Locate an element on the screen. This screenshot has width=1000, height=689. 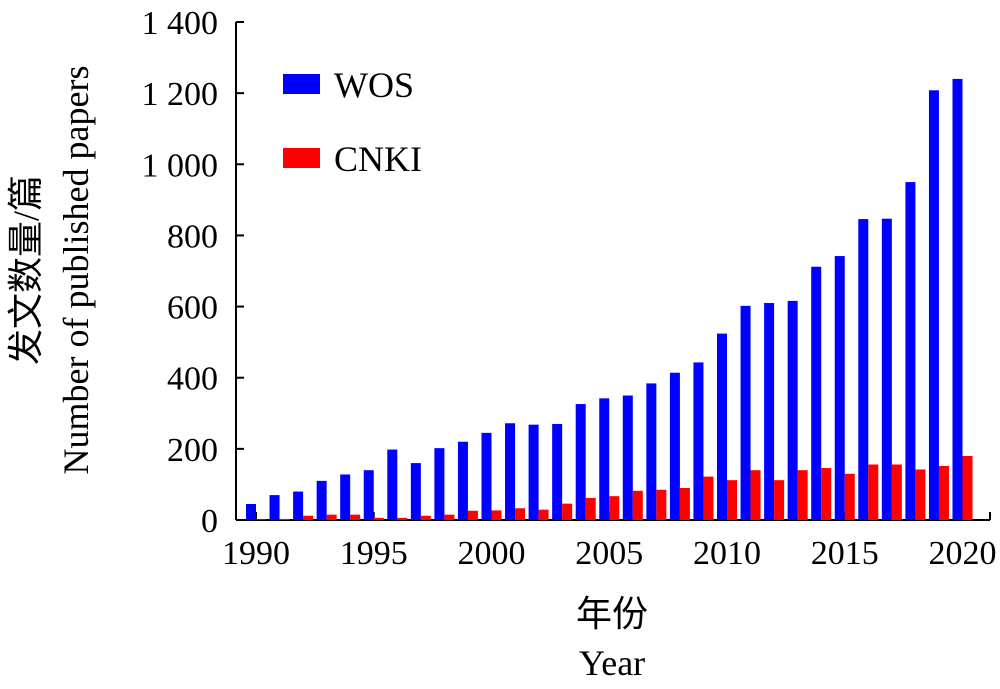
bar-cnki-2001 is located at coordinates (520, 514).